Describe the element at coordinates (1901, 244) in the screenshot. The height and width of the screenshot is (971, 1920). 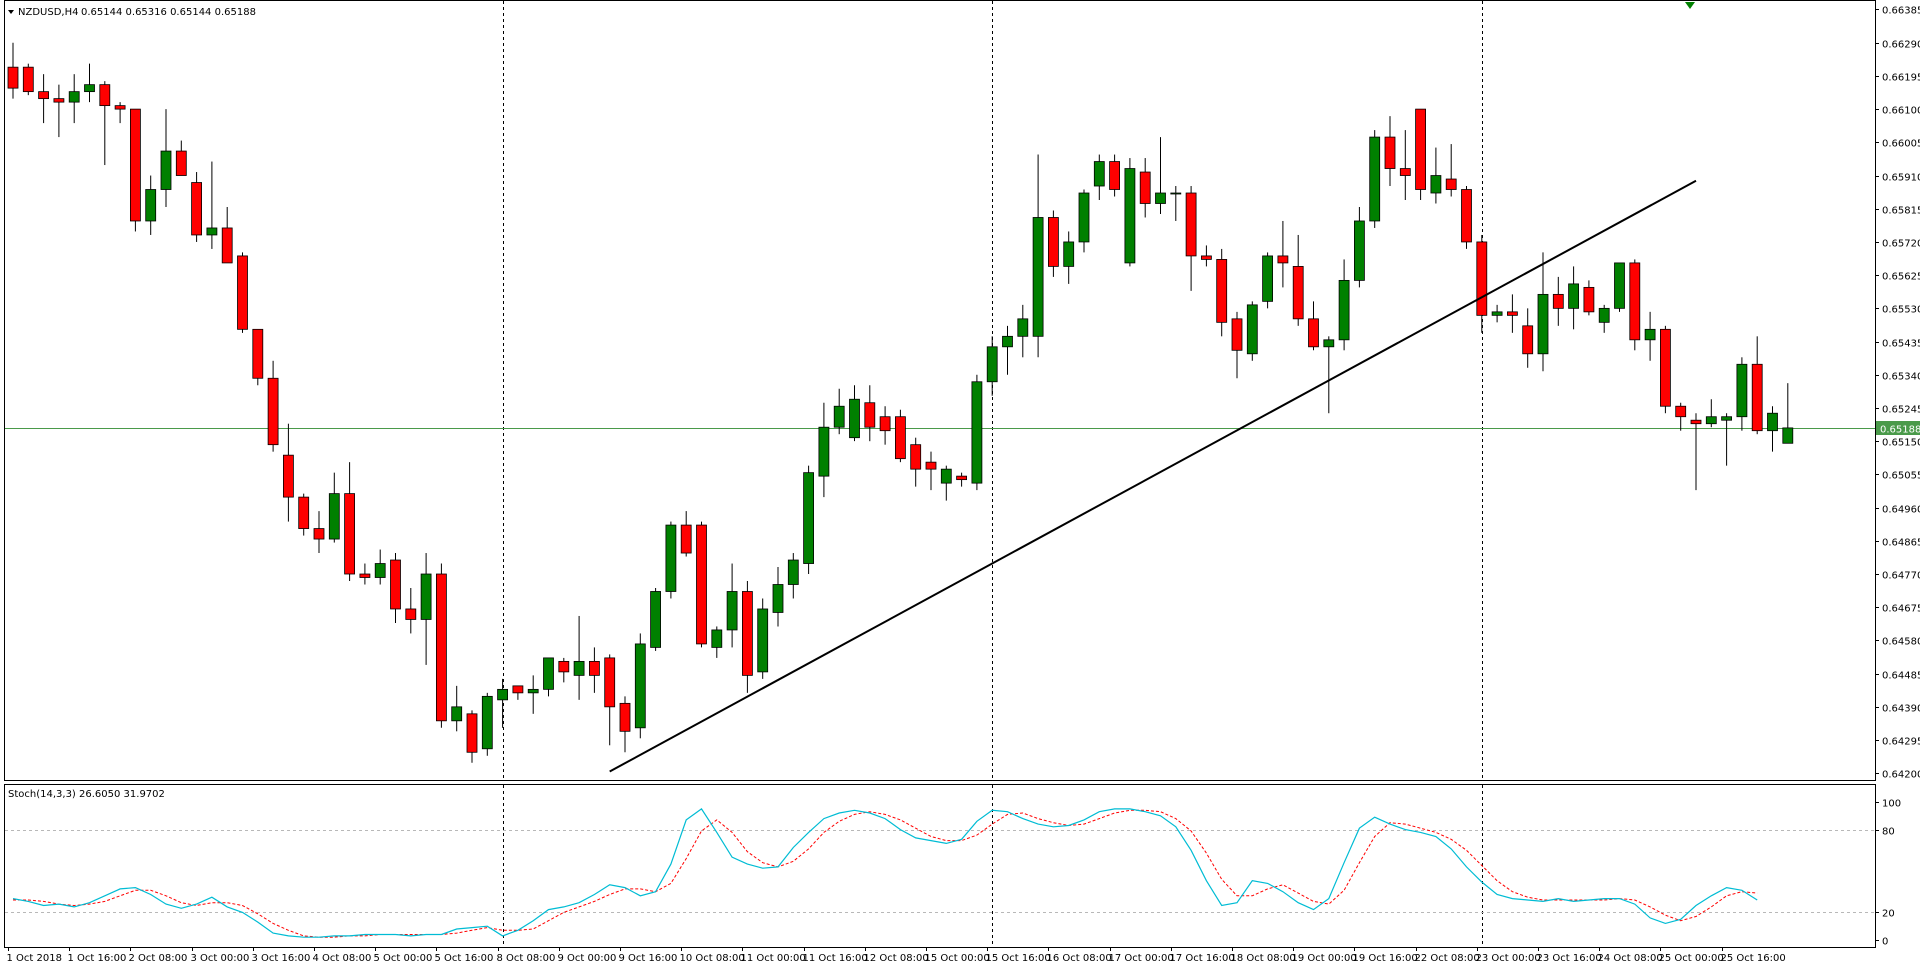
I see `price-axis-label: 0.65720` at that location.